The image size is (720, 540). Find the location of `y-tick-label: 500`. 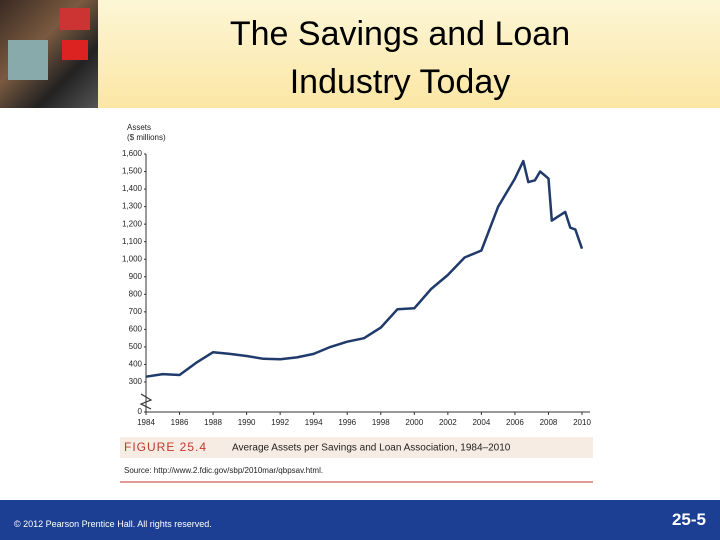

y-tick-label: 500 is located at coordinates (136, 346).